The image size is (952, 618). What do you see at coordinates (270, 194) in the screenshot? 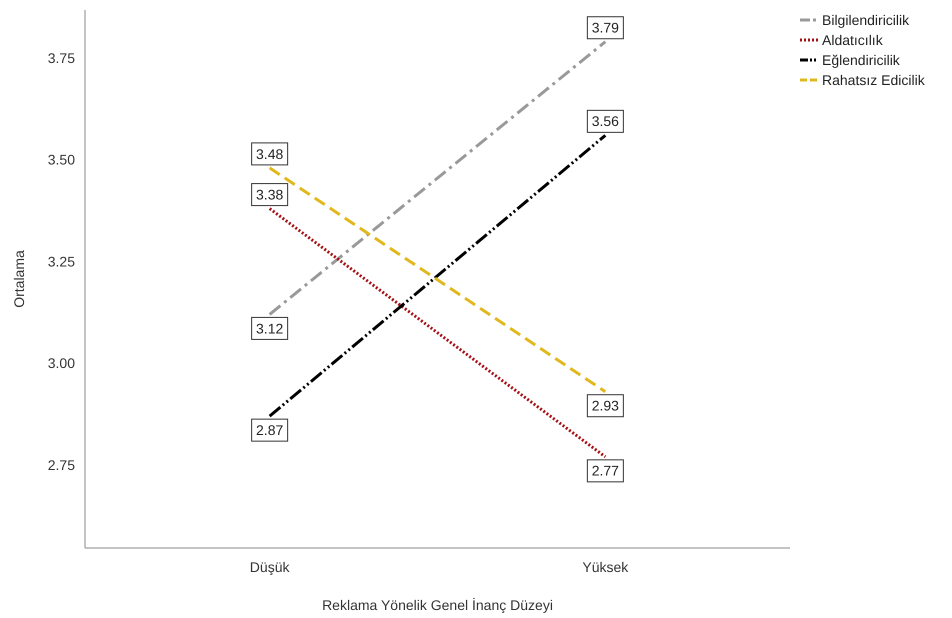
I see `data-label: 3.38` at bounding box center [270, 194].